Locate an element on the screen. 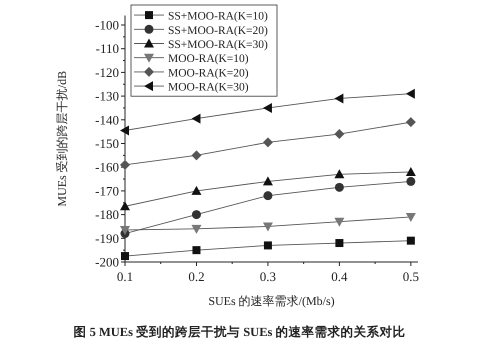  legend-label: SS+MOO-RA(K=10) is located at coordinates (218, 16).